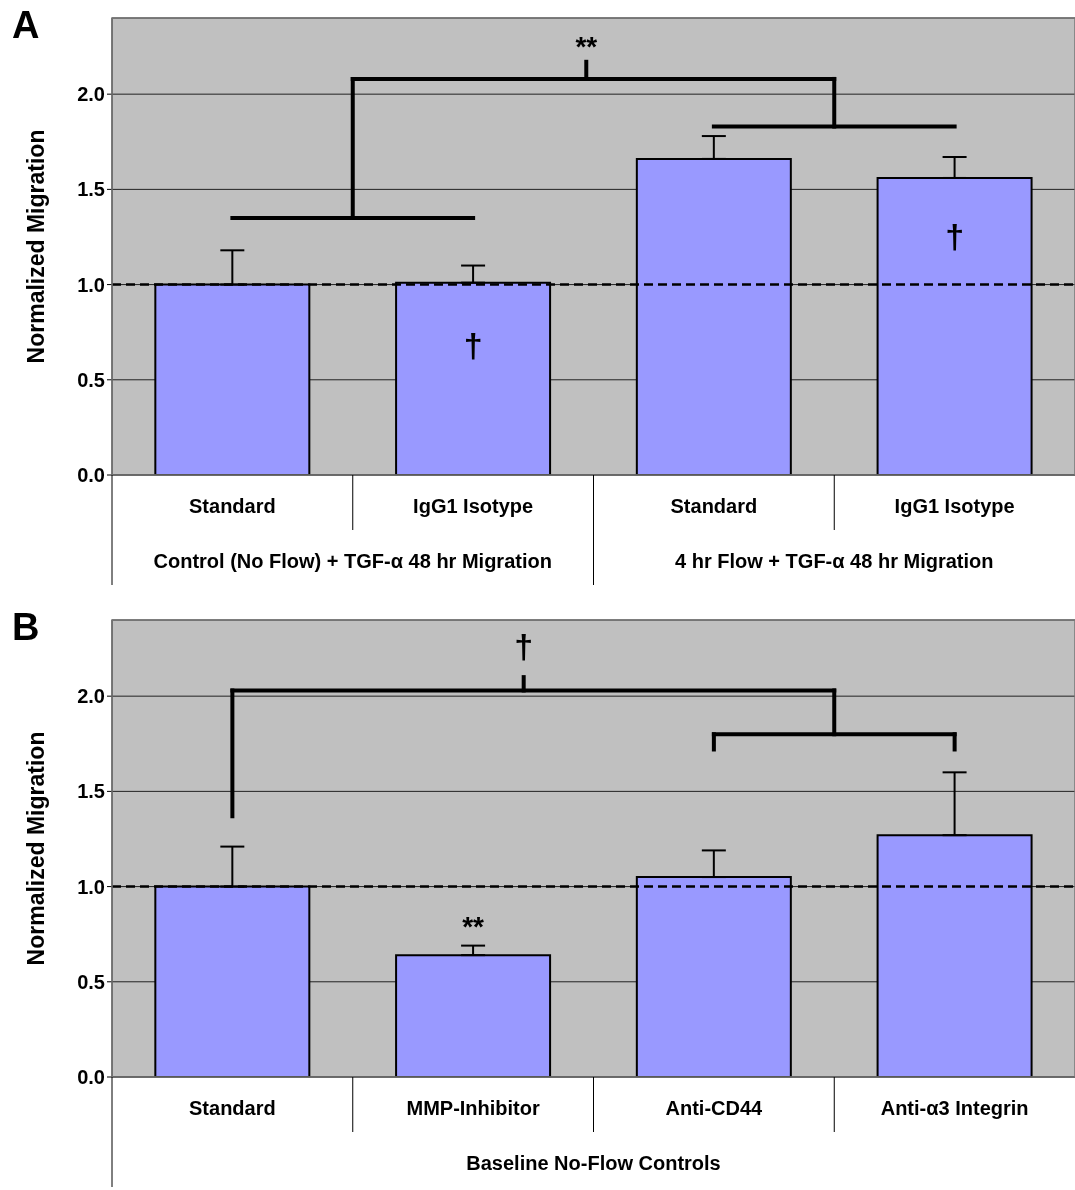 The image size is (1075, 1190). I want to click on x-tick-label: Anti-α3 Integrin, so click(954, 1108).